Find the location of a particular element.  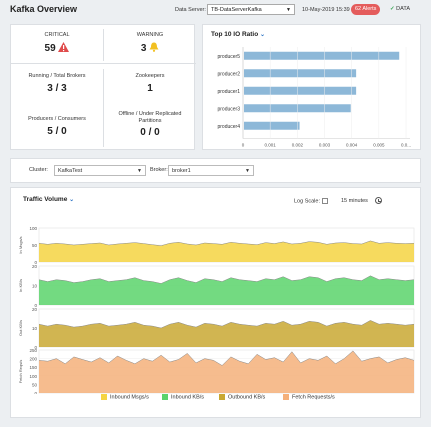

check-icon: ✓ is located at coordinates (392, 9).